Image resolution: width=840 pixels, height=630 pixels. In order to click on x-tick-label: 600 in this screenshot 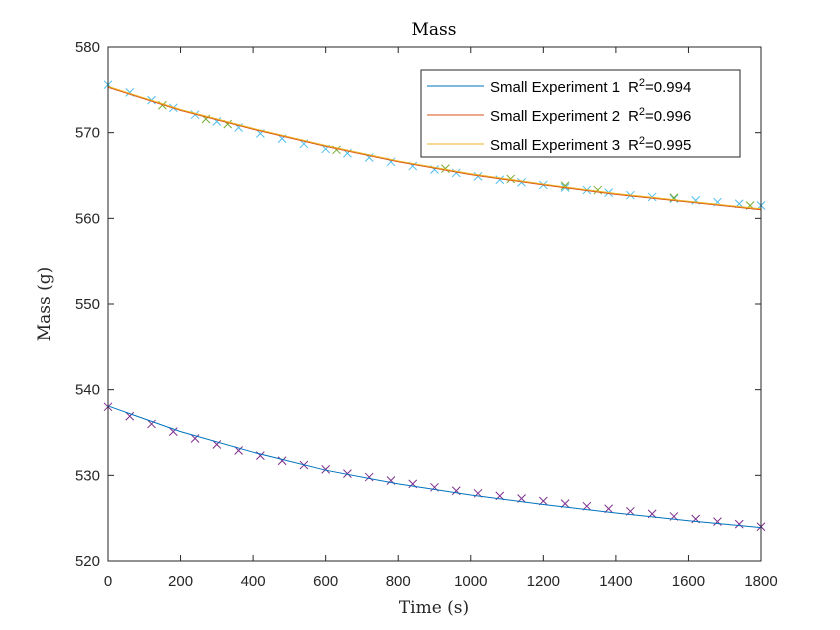, I will do `click(325, 581)`.